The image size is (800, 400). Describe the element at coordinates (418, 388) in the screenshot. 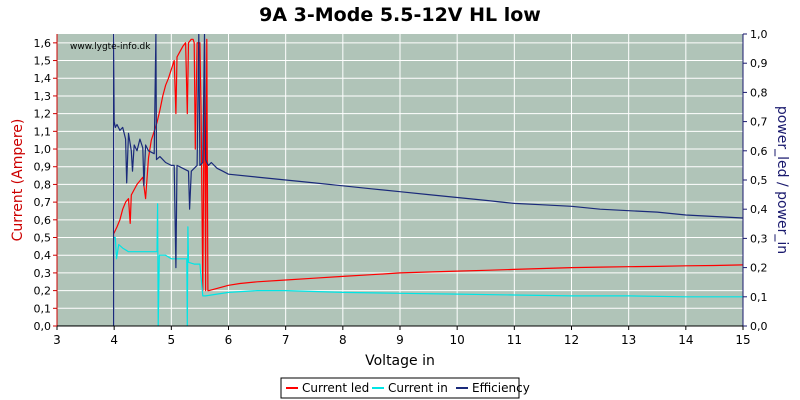

I see `legend-label: Current in` at that location.